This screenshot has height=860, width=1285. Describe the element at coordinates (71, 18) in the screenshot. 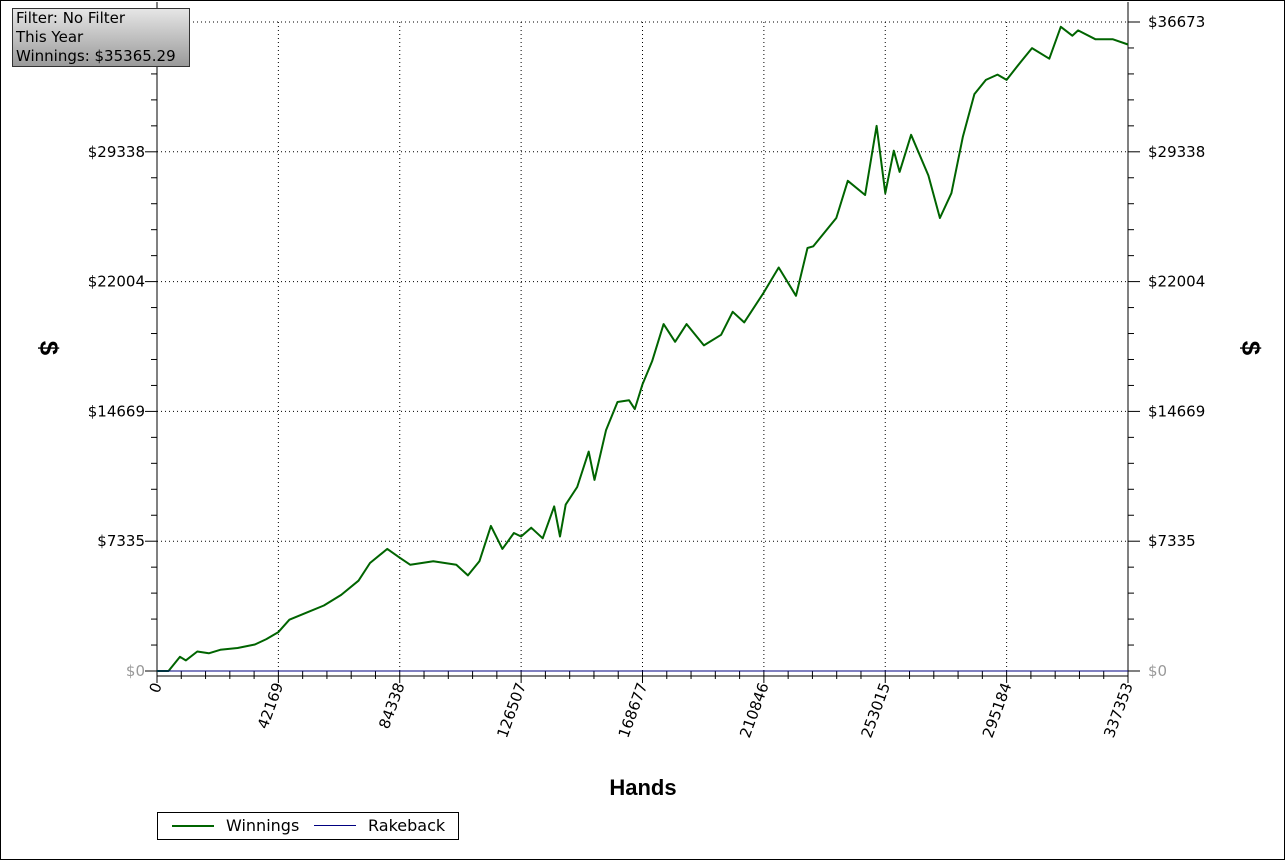

I see `filter-label: Filter: No Filter` at that location.